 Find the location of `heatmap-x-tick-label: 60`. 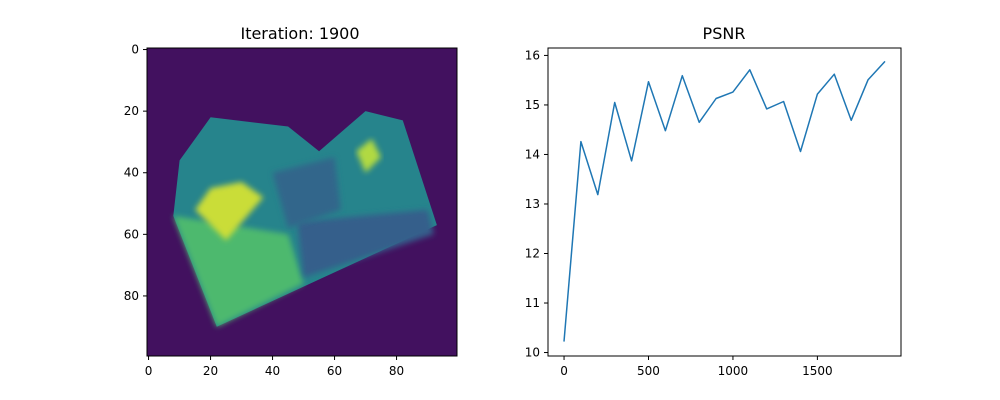

heatmap-x-tick-label: 60 is located at coordinates (334, 371).